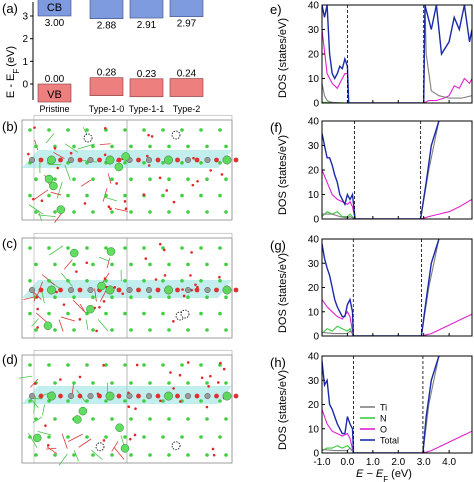  Describe the element at coordinates (398, 462) in the screenshot. I see `dos-xtick-label: 2.0` at that location.